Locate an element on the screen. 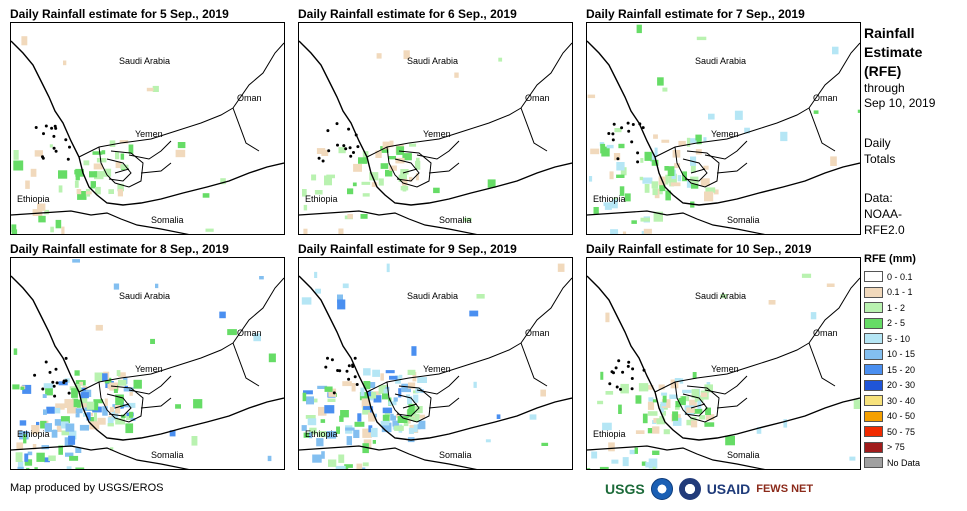 This screenshot has width=967, height=511. legend-label: 1 - 2 is located at coordinates (896, 307).